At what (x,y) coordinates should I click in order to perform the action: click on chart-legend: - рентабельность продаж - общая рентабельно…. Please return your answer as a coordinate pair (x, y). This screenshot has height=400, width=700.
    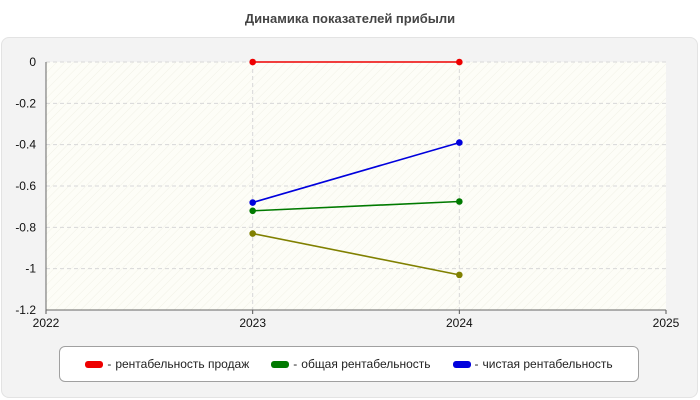
    Looking at the image, I should click on (349, 364).